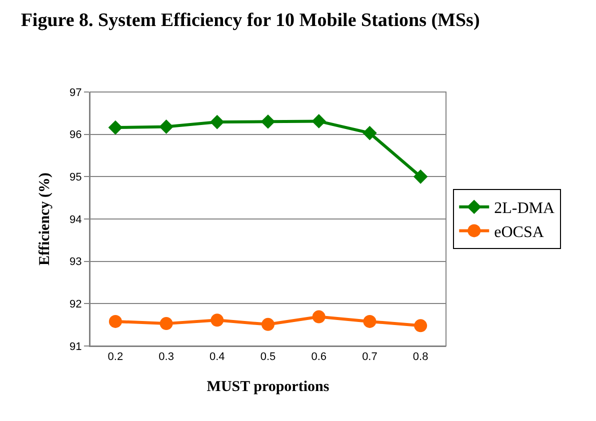 This screenshot has height=421, width=596. Describe the element at coordinates (420, 357) in the screenshot. I see `x-tick-label: 0.8` at that location.